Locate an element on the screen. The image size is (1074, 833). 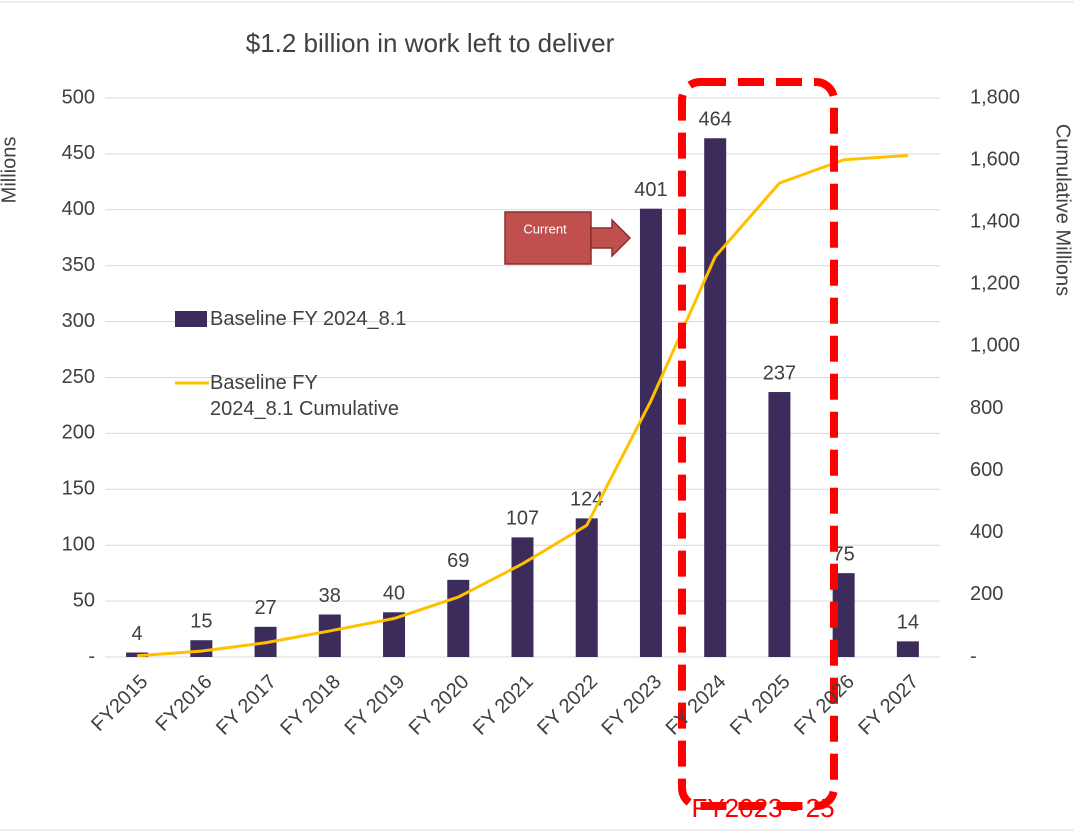
y-tick-label: 150 is located at coordinates (78, 489).